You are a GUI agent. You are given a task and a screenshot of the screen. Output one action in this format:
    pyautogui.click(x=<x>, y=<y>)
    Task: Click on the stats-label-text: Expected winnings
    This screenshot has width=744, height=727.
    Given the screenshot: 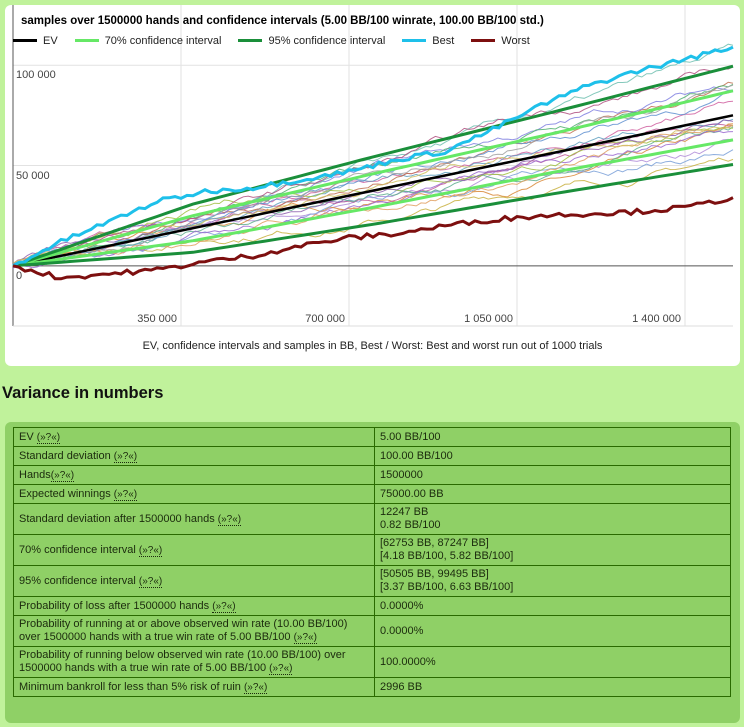 What is the action you would take?
    pyautogui.click(x=66, y=493)
    